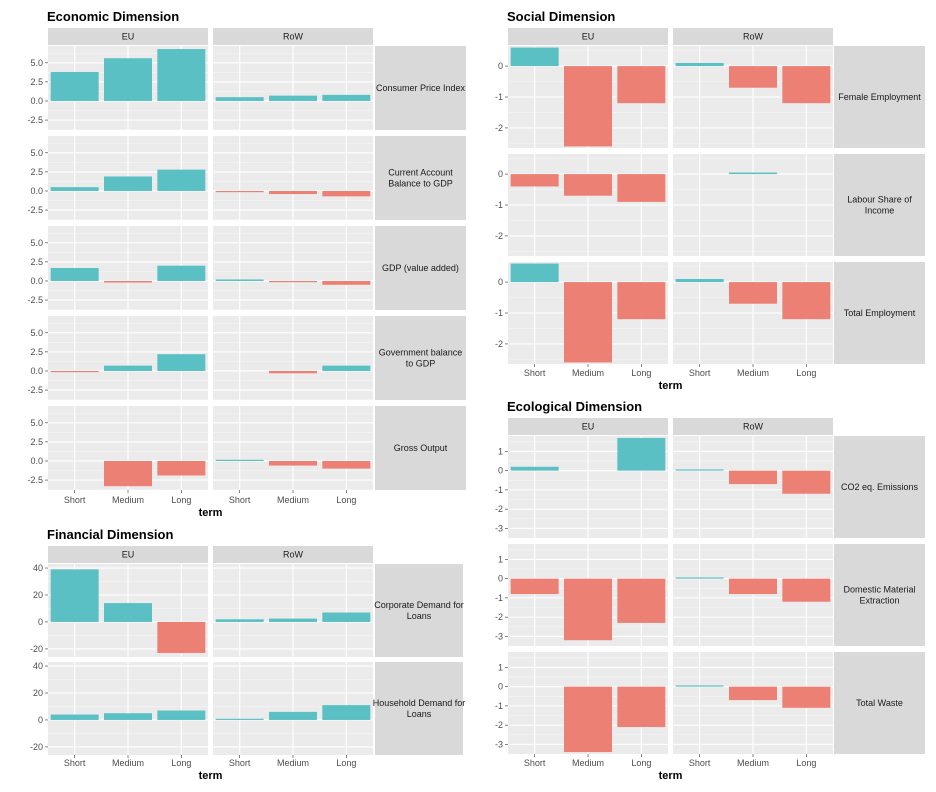 Image resolution: width=936 pixels, height=792 pixels. Describe the element at coordinates (293, 610) in the screenshot. I see `panel-row-corporate-demand-for-loans` at that location.